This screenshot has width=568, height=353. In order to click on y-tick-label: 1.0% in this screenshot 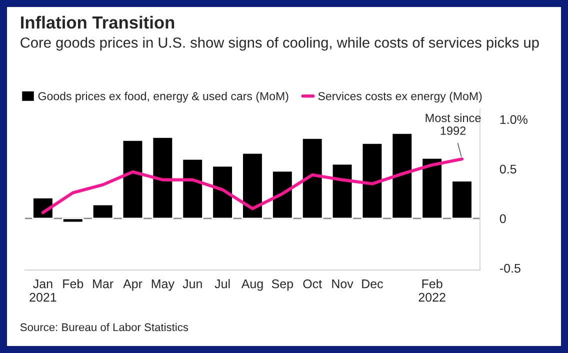, I will do `click(514, 119)`.